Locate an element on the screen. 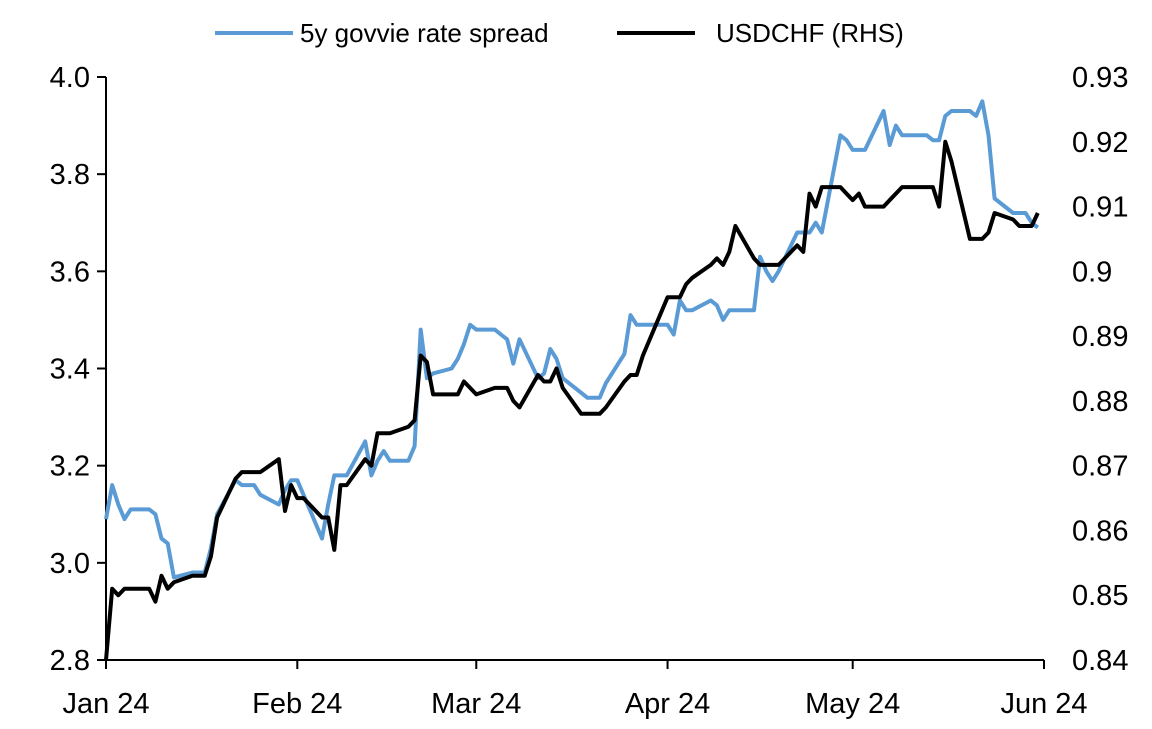 This screenshot has height=729, width=1152. x-tick-label: Jan 24 is located at coordinates (105, 704).